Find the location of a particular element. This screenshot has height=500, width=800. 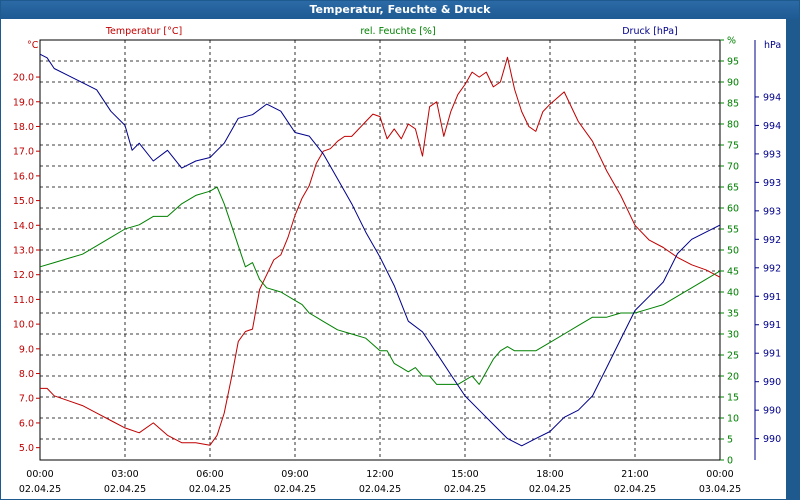

humidity-tick-label: 15 is located at coordinates (733, 398).